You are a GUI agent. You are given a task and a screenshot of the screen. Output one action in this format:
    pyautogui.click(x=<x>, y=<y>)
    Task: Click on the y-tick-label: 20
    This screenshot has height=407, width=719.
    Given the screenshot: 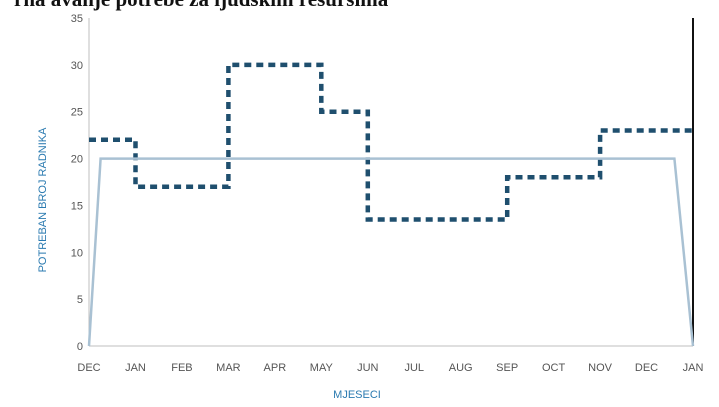 What is the action you would take?
    pyautogui.click(x=77, y=160)
    